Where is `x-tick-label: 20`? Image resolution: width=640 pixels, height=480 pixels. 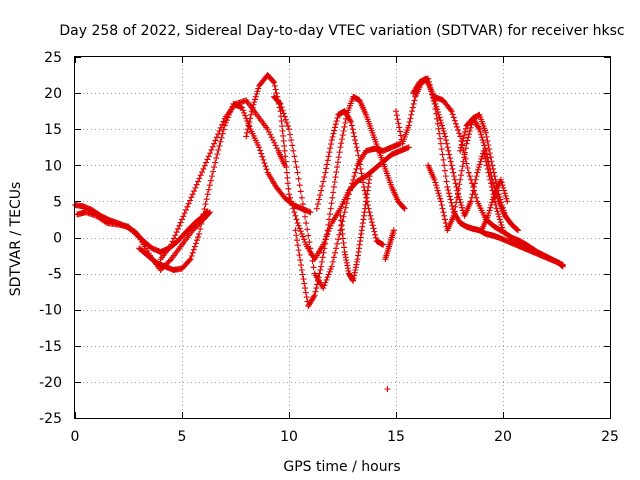 x-tick-label: 20 is located at coordinates (503, 437).